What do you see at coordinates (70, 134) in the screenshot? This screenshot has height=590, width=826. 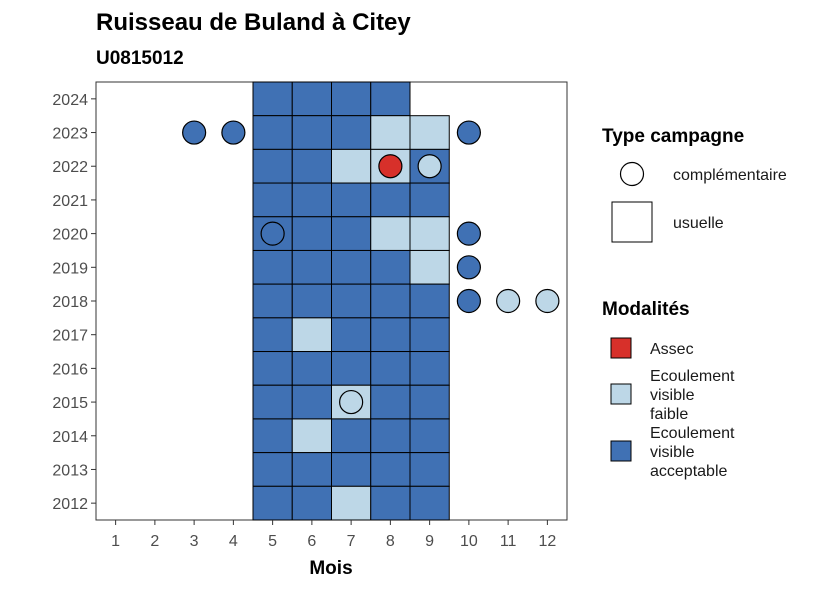 I see `y-tick-label-2023: 2023` at bounding box center [70, 134].